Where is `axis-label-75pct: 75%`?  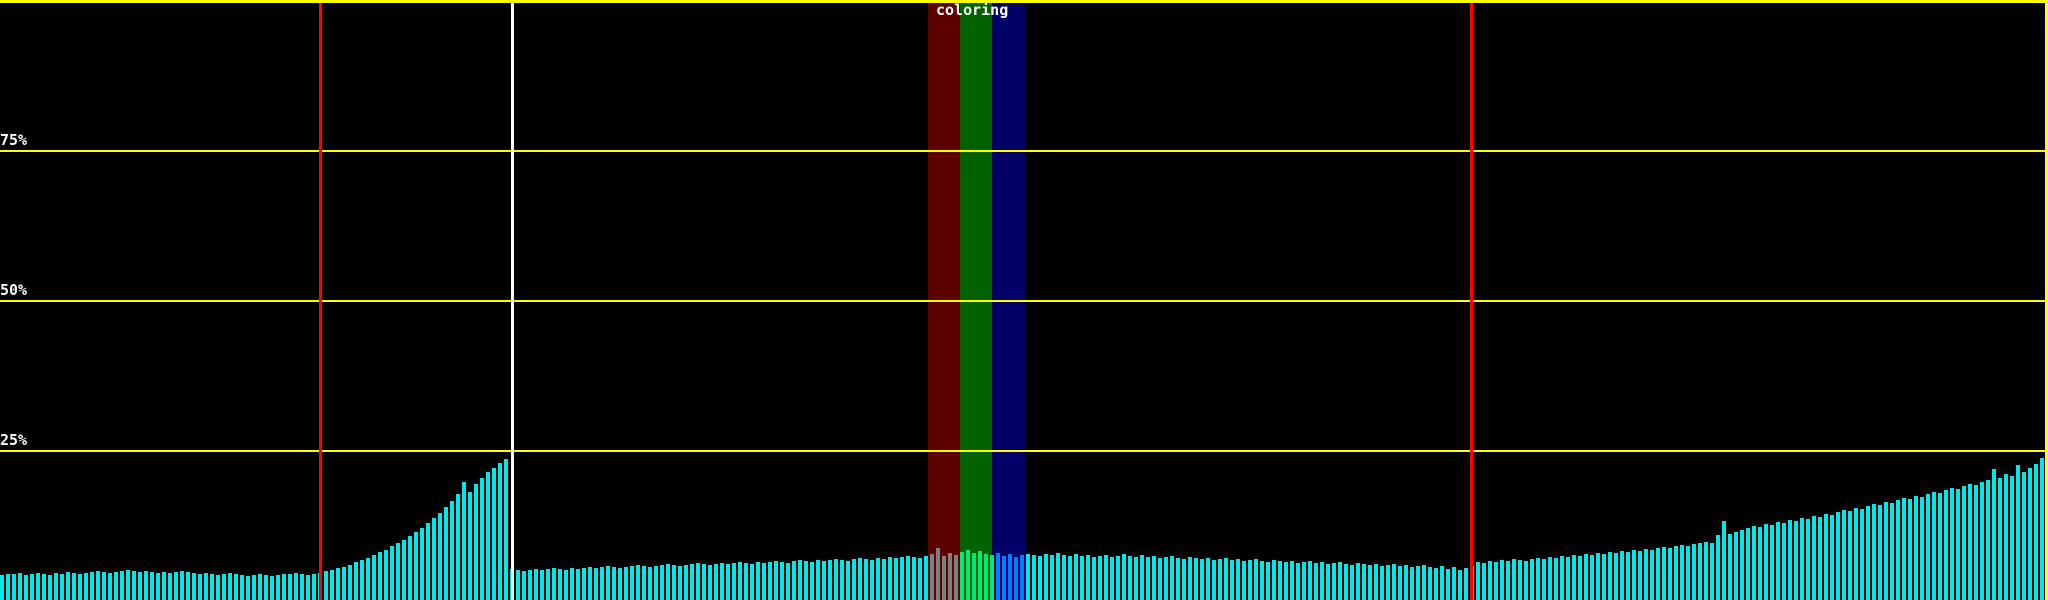
axis-label-75pct: 75% is located at coordinates (14, 140).